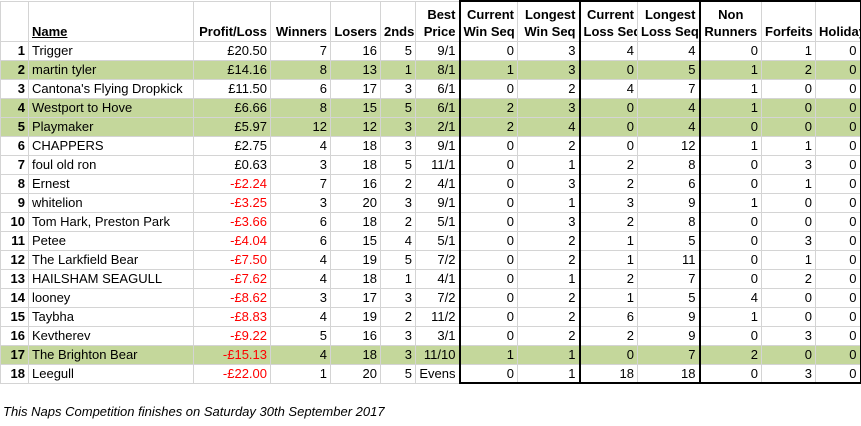  Describe the element at coordinates (438, 50) in the screenshot. I see `cell-best-price: 9/1` at that location.